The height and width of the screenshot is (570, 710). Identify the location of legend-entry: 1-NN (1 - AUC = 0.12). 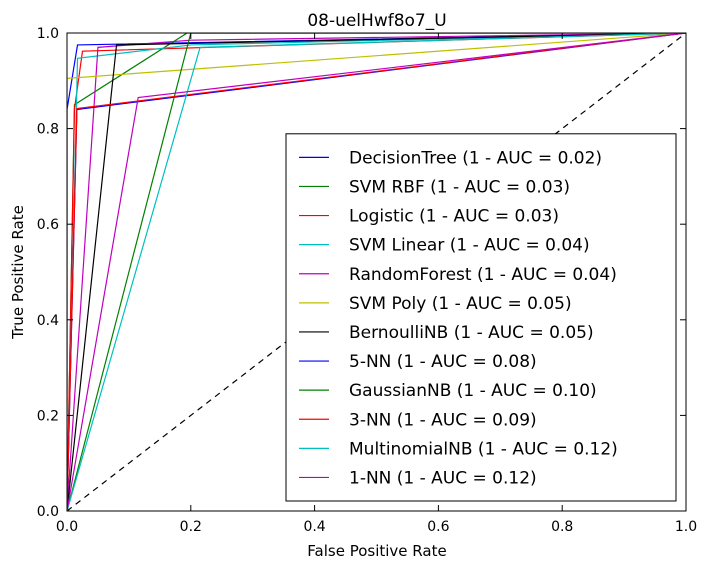
(443, 478).